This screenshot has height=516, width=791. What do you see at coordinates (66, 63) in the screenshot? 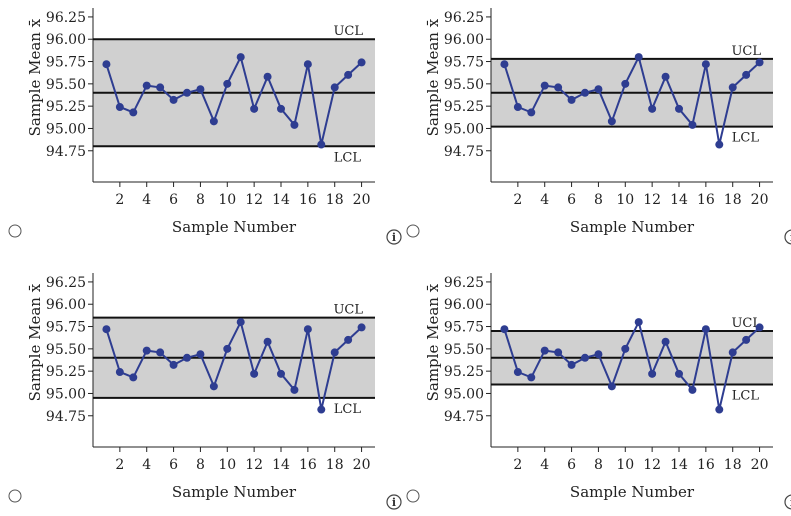
I see `y-tick-label: 95.75` at bounding box center [66, 63].